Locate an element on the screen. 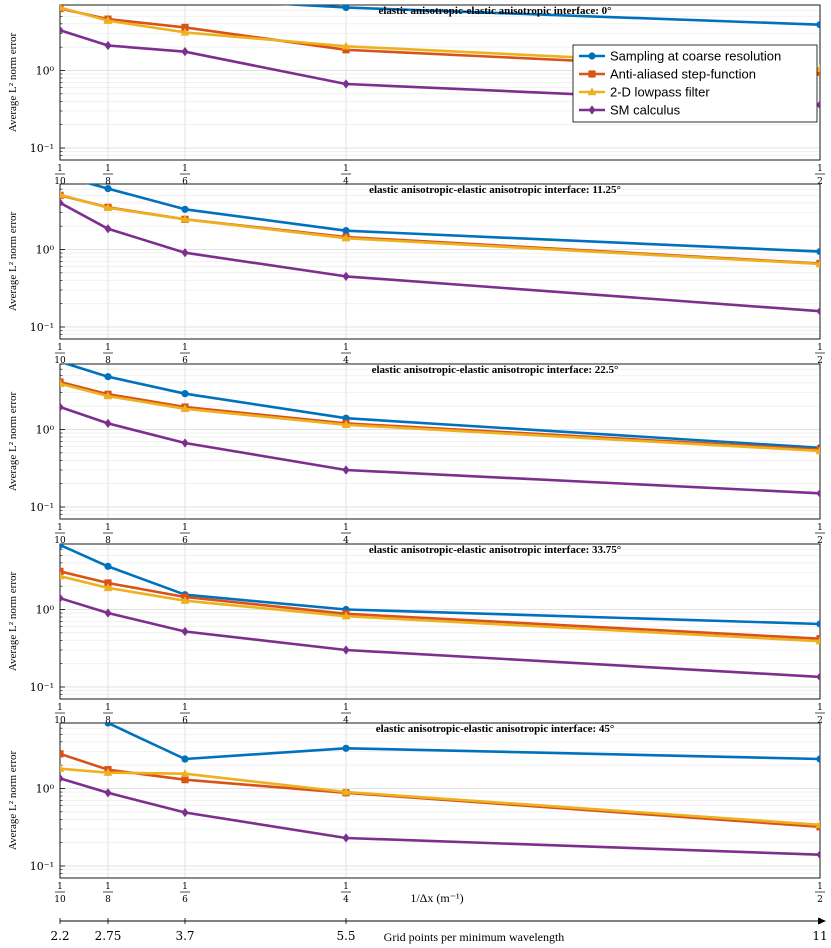 The image size is (831, 948). arrow-head-icon is located at coordinates (822, 921).